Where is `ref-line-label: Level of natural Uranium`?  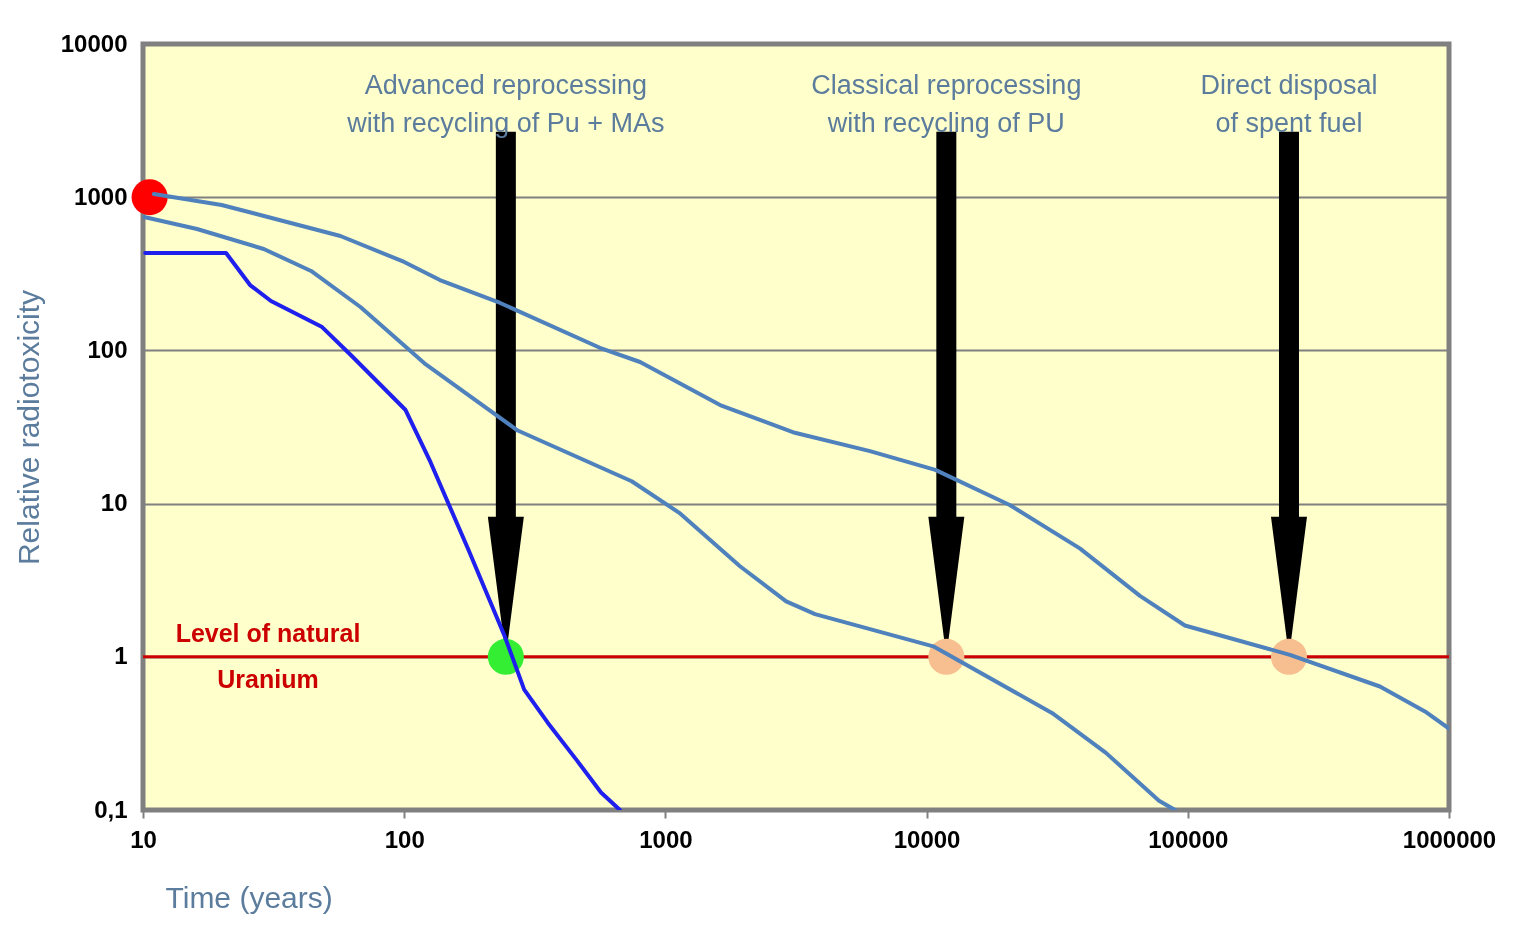
ref-line-label: Level of natural Uranium is located at coordinates (268, 655).